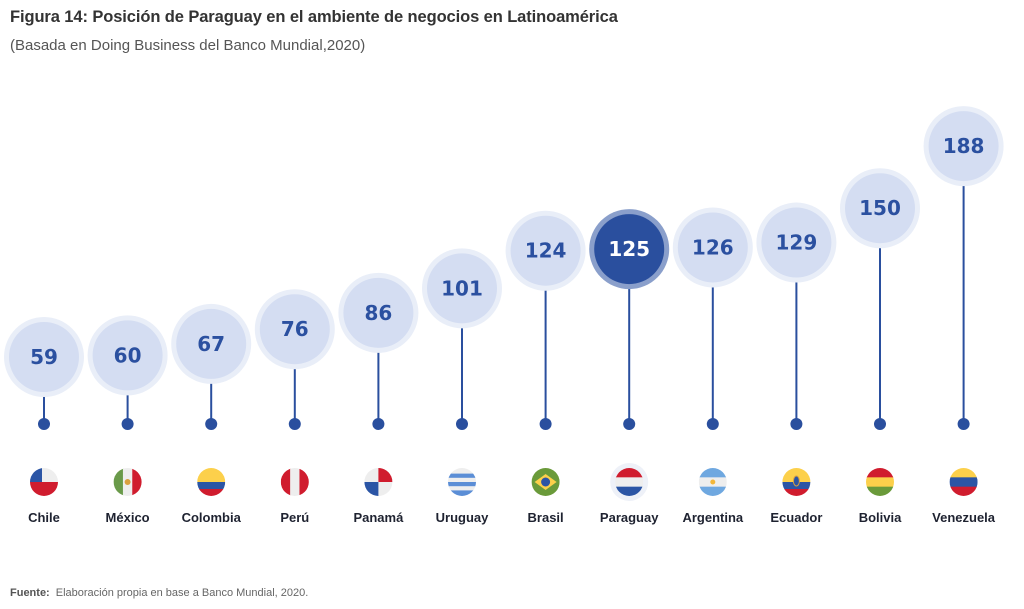 The height and width of the screenshot is (609, 1024). I want to click on lollipop-méxico: 60 México, so click(127, 420).